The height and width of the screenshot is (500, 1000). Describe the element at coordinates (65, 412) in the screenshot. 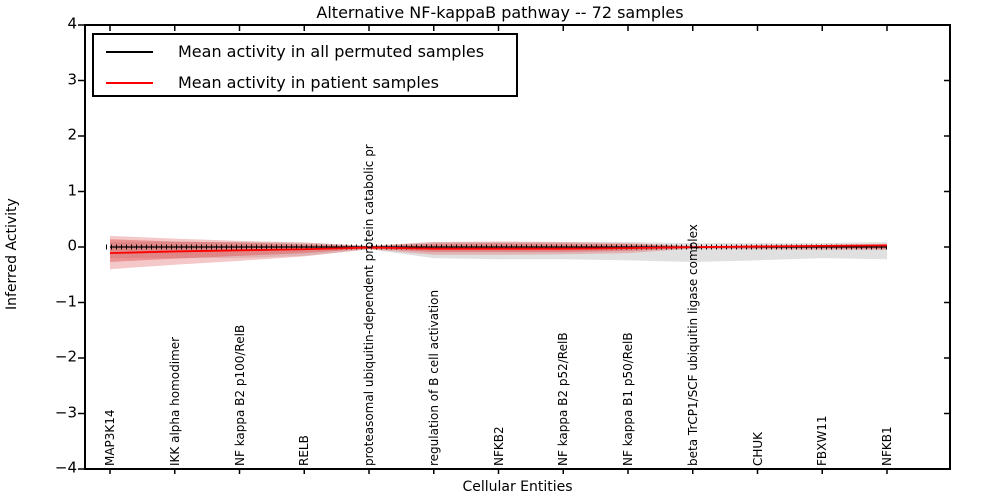

I see `y-tick-label: −3` at that location.